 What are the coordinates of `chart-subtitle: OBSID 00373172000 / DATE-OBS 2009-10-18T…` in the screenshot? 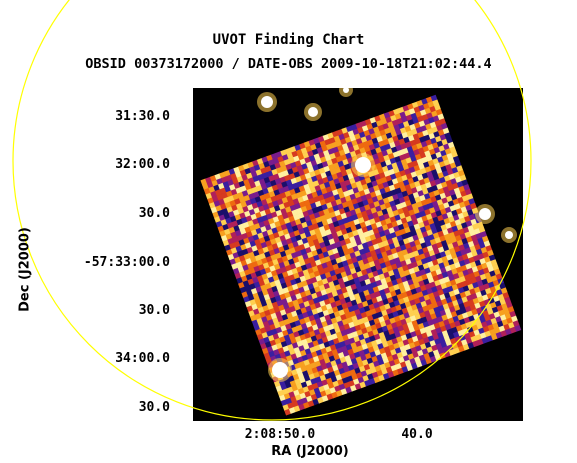 It's located at (288, 64).